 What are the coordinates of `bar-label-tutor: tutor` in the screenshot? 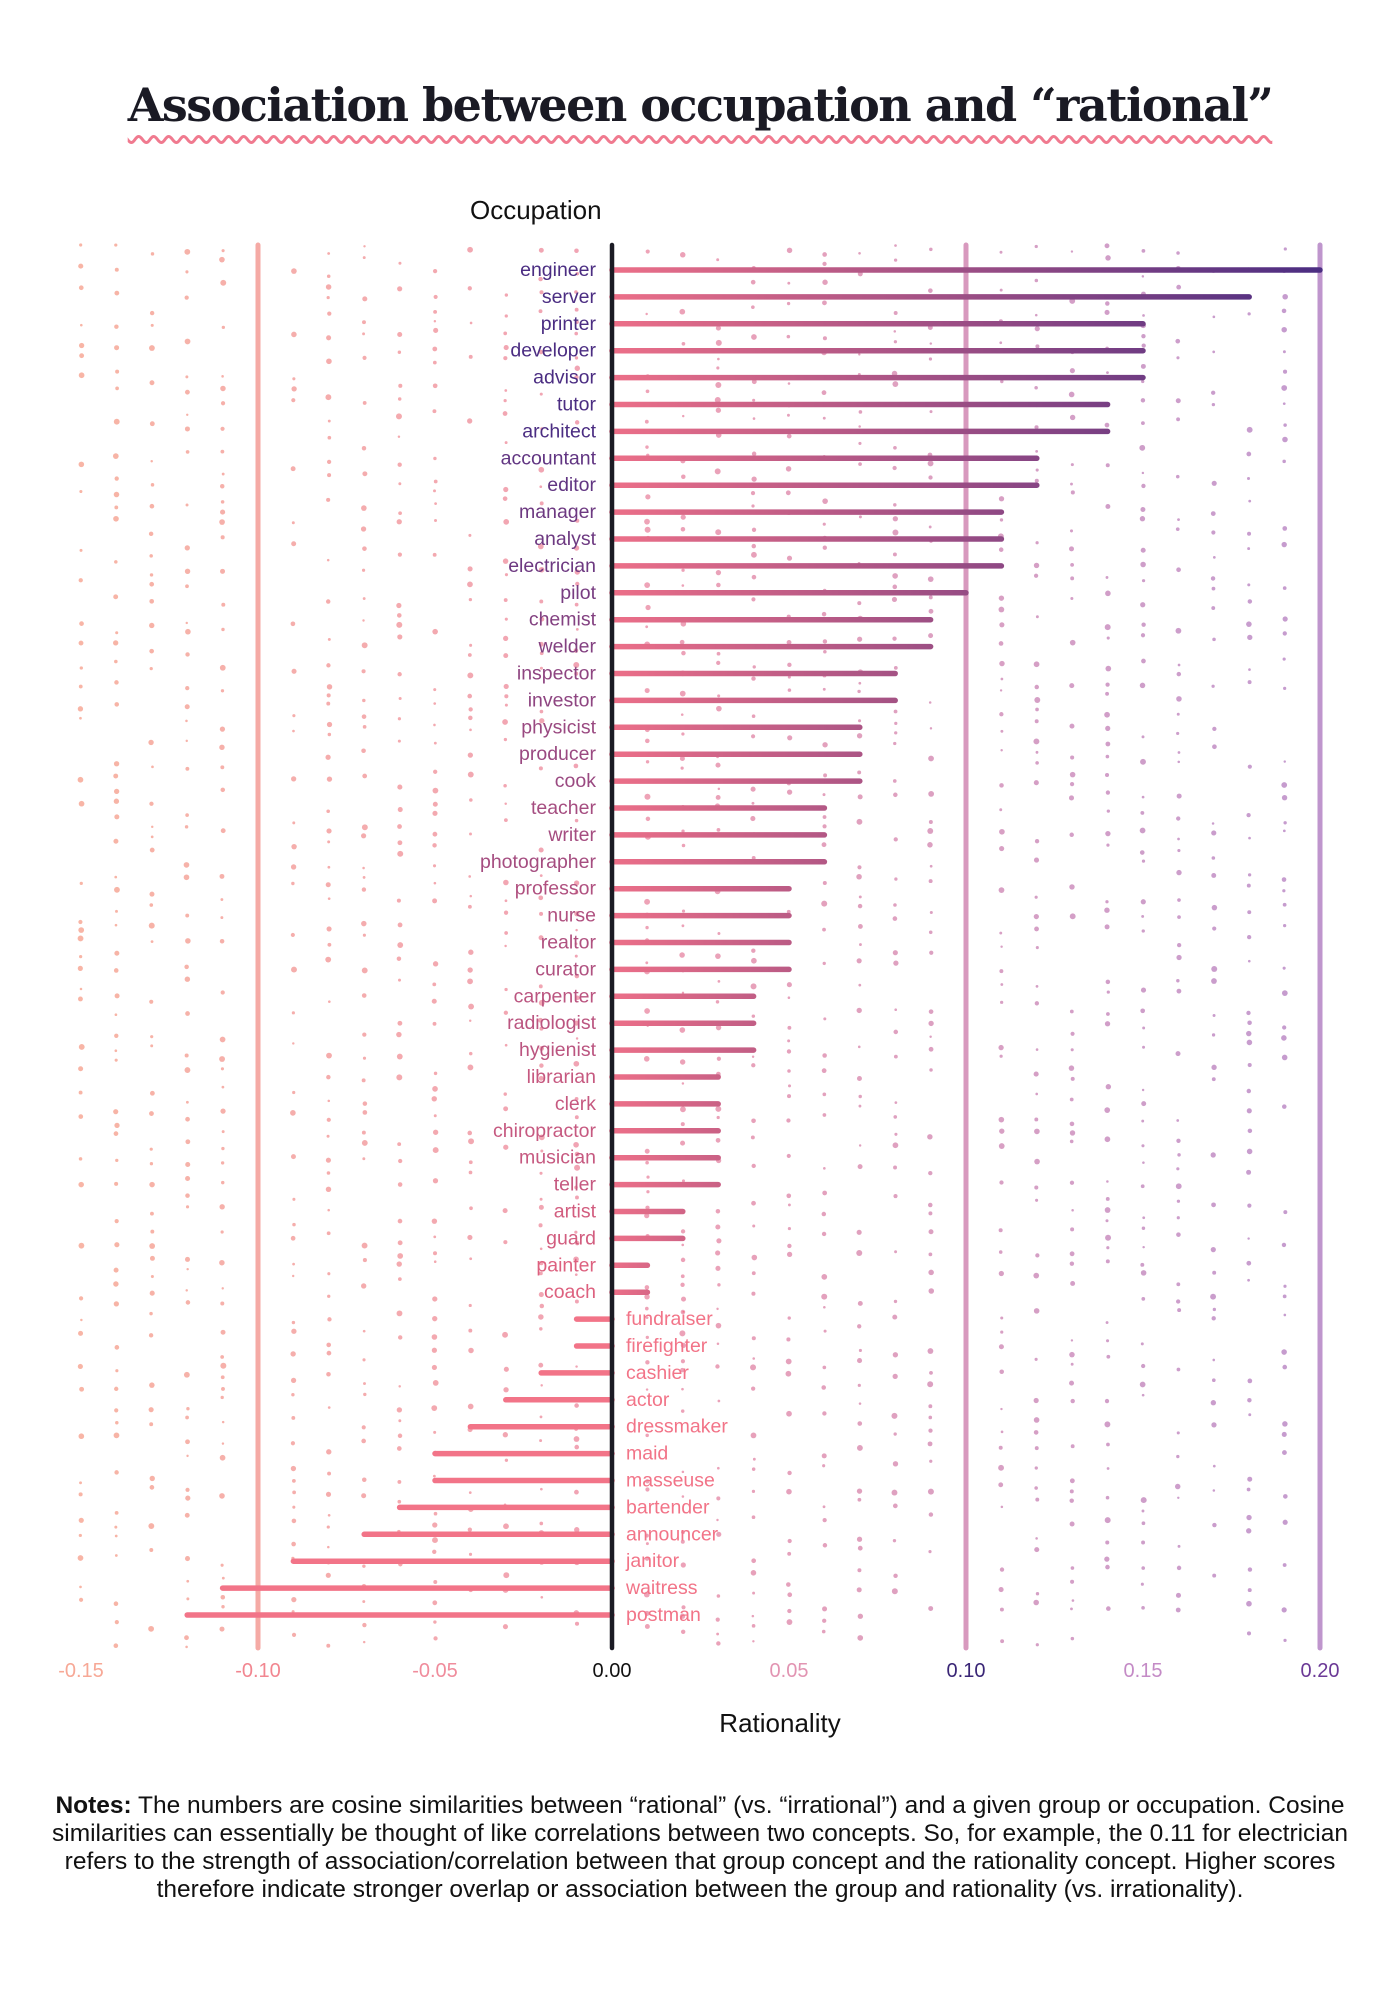 It's located at (577, 405).